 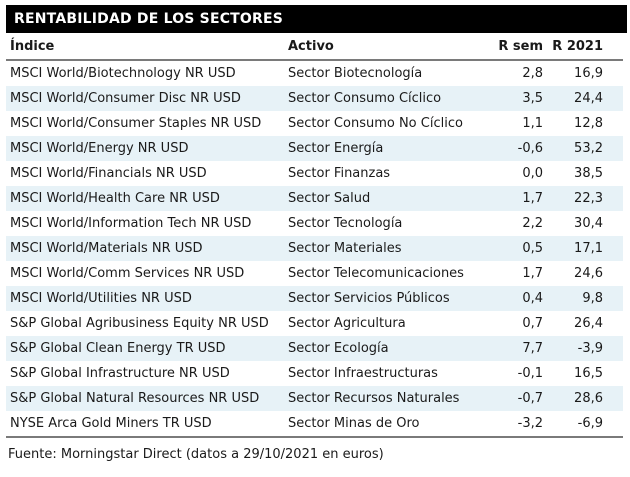 I want to click on cell-indice: MSCI World/Information Tech NR USD, so click(x=131, y=223).